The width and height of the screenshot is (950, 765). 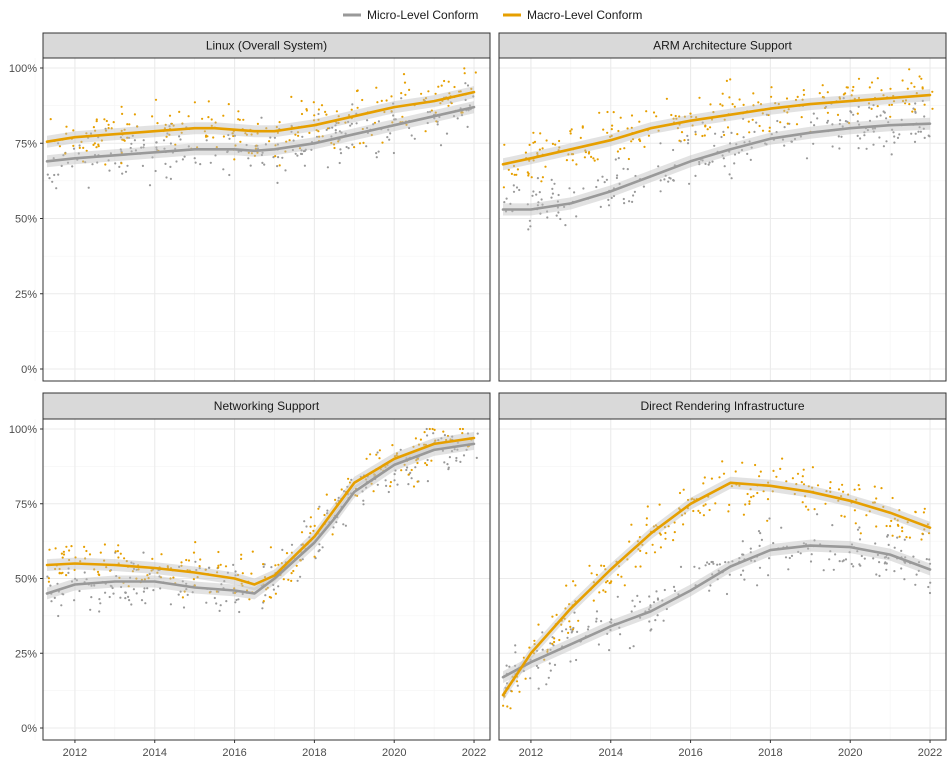 I want to click on y-tick-label: 50%, so click(x=26, y=220).